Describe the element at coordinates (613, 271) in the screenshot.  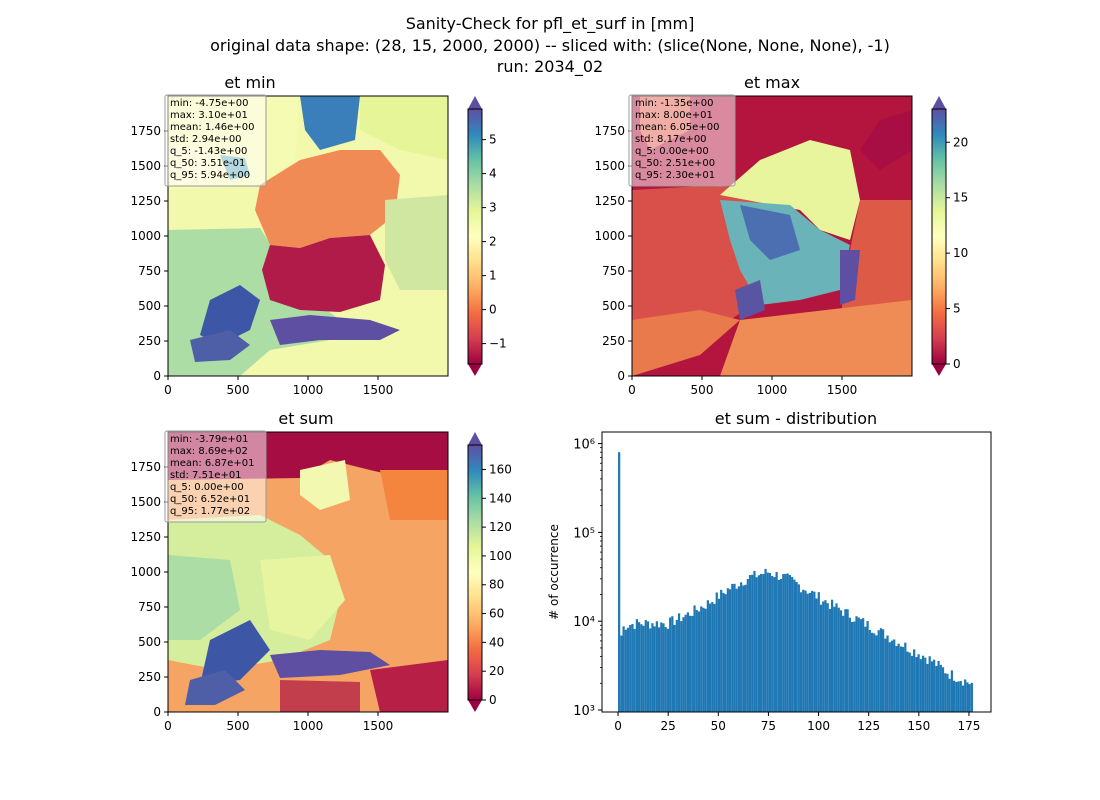
I see `y-tick-label: 750` at that location.